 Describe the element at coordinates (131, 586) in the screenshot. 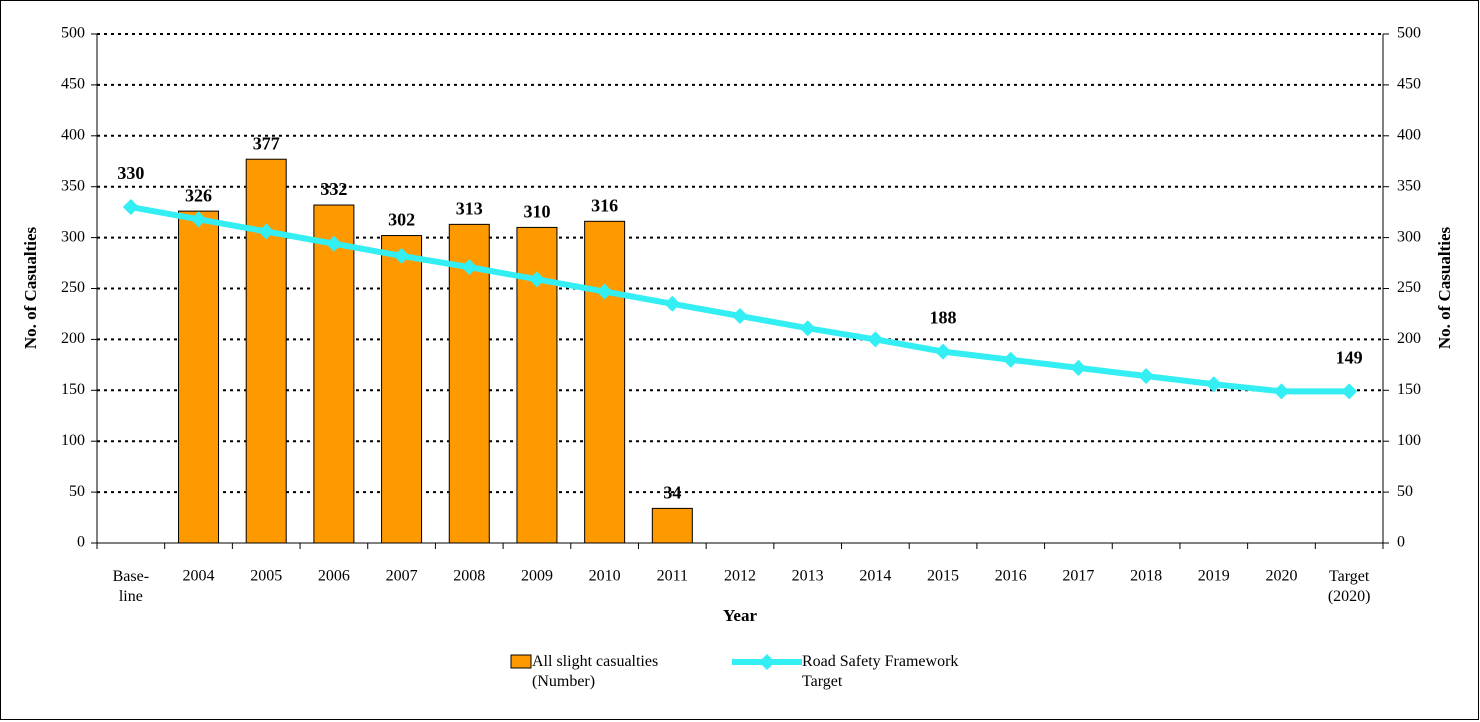

I see `x-tick-label: Base-line` at that location.